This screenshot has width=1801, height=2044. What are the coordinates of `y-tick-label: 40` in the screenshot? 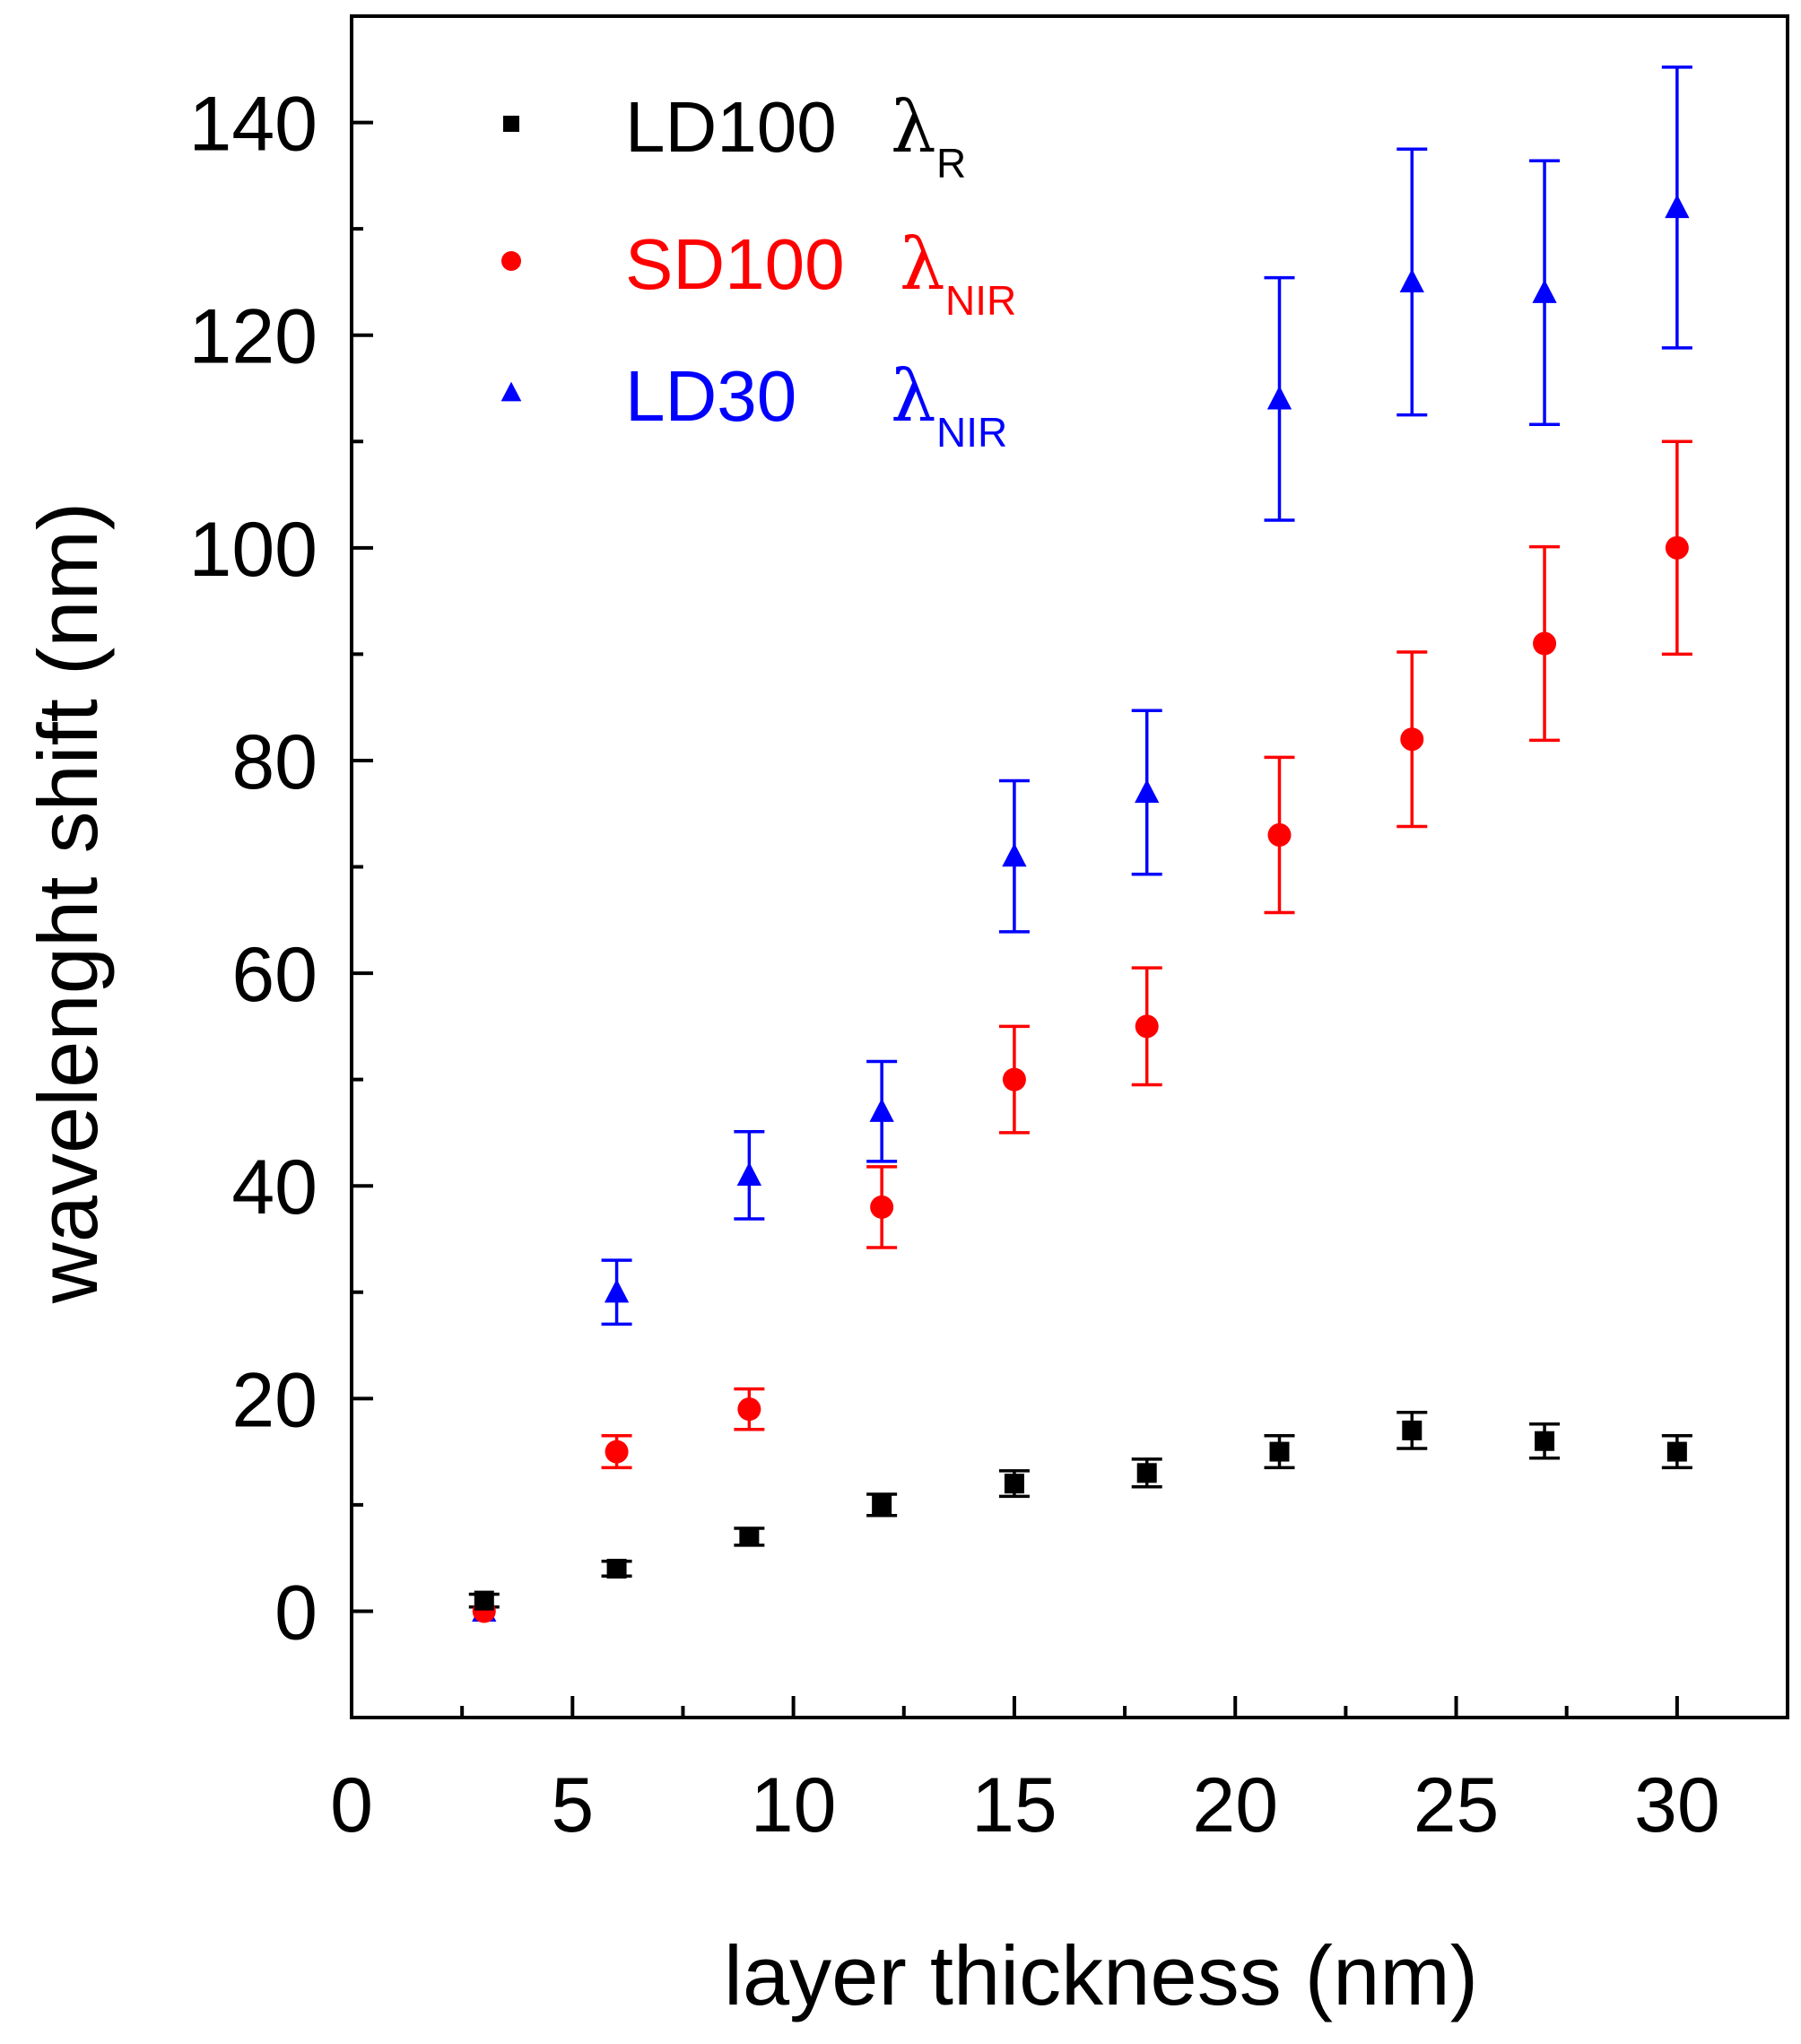 It's located at (274, 1187).